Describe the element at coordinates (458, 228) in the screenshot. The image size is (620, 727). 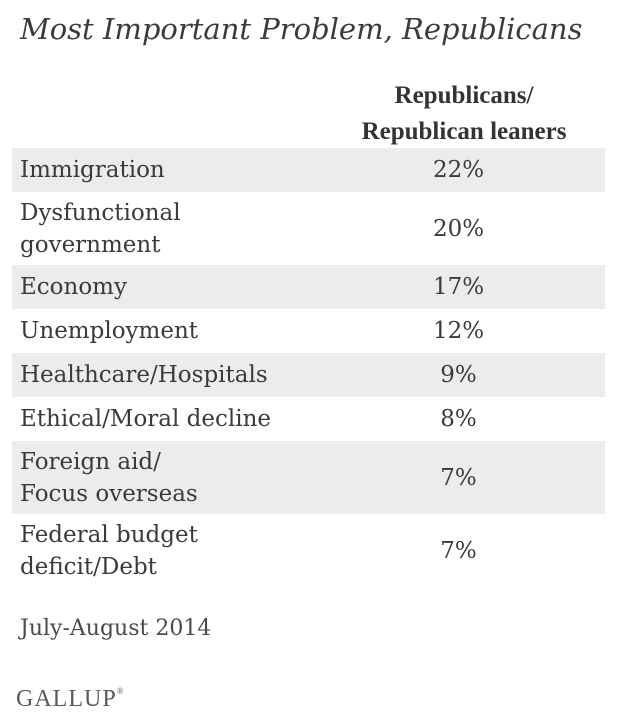
I see `row-value: 20%` at that location.